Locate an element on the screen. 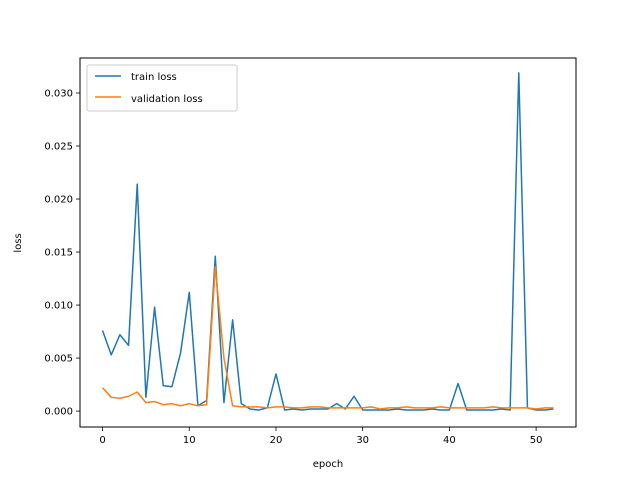 The width and height of the screenshot is (640, 480). y-axis: 0.000 0.005 0.010 0.015 0.020 0.025 0.030 is located at coordinates (62, 253).